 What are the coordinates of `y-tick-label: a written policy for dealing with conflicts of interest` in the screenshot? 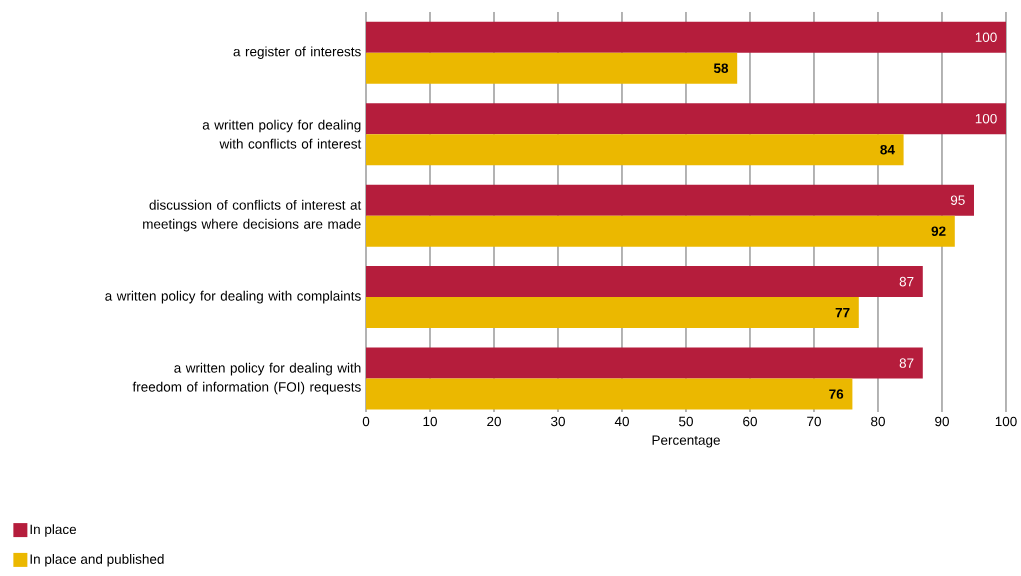 It's located at (282, 134).